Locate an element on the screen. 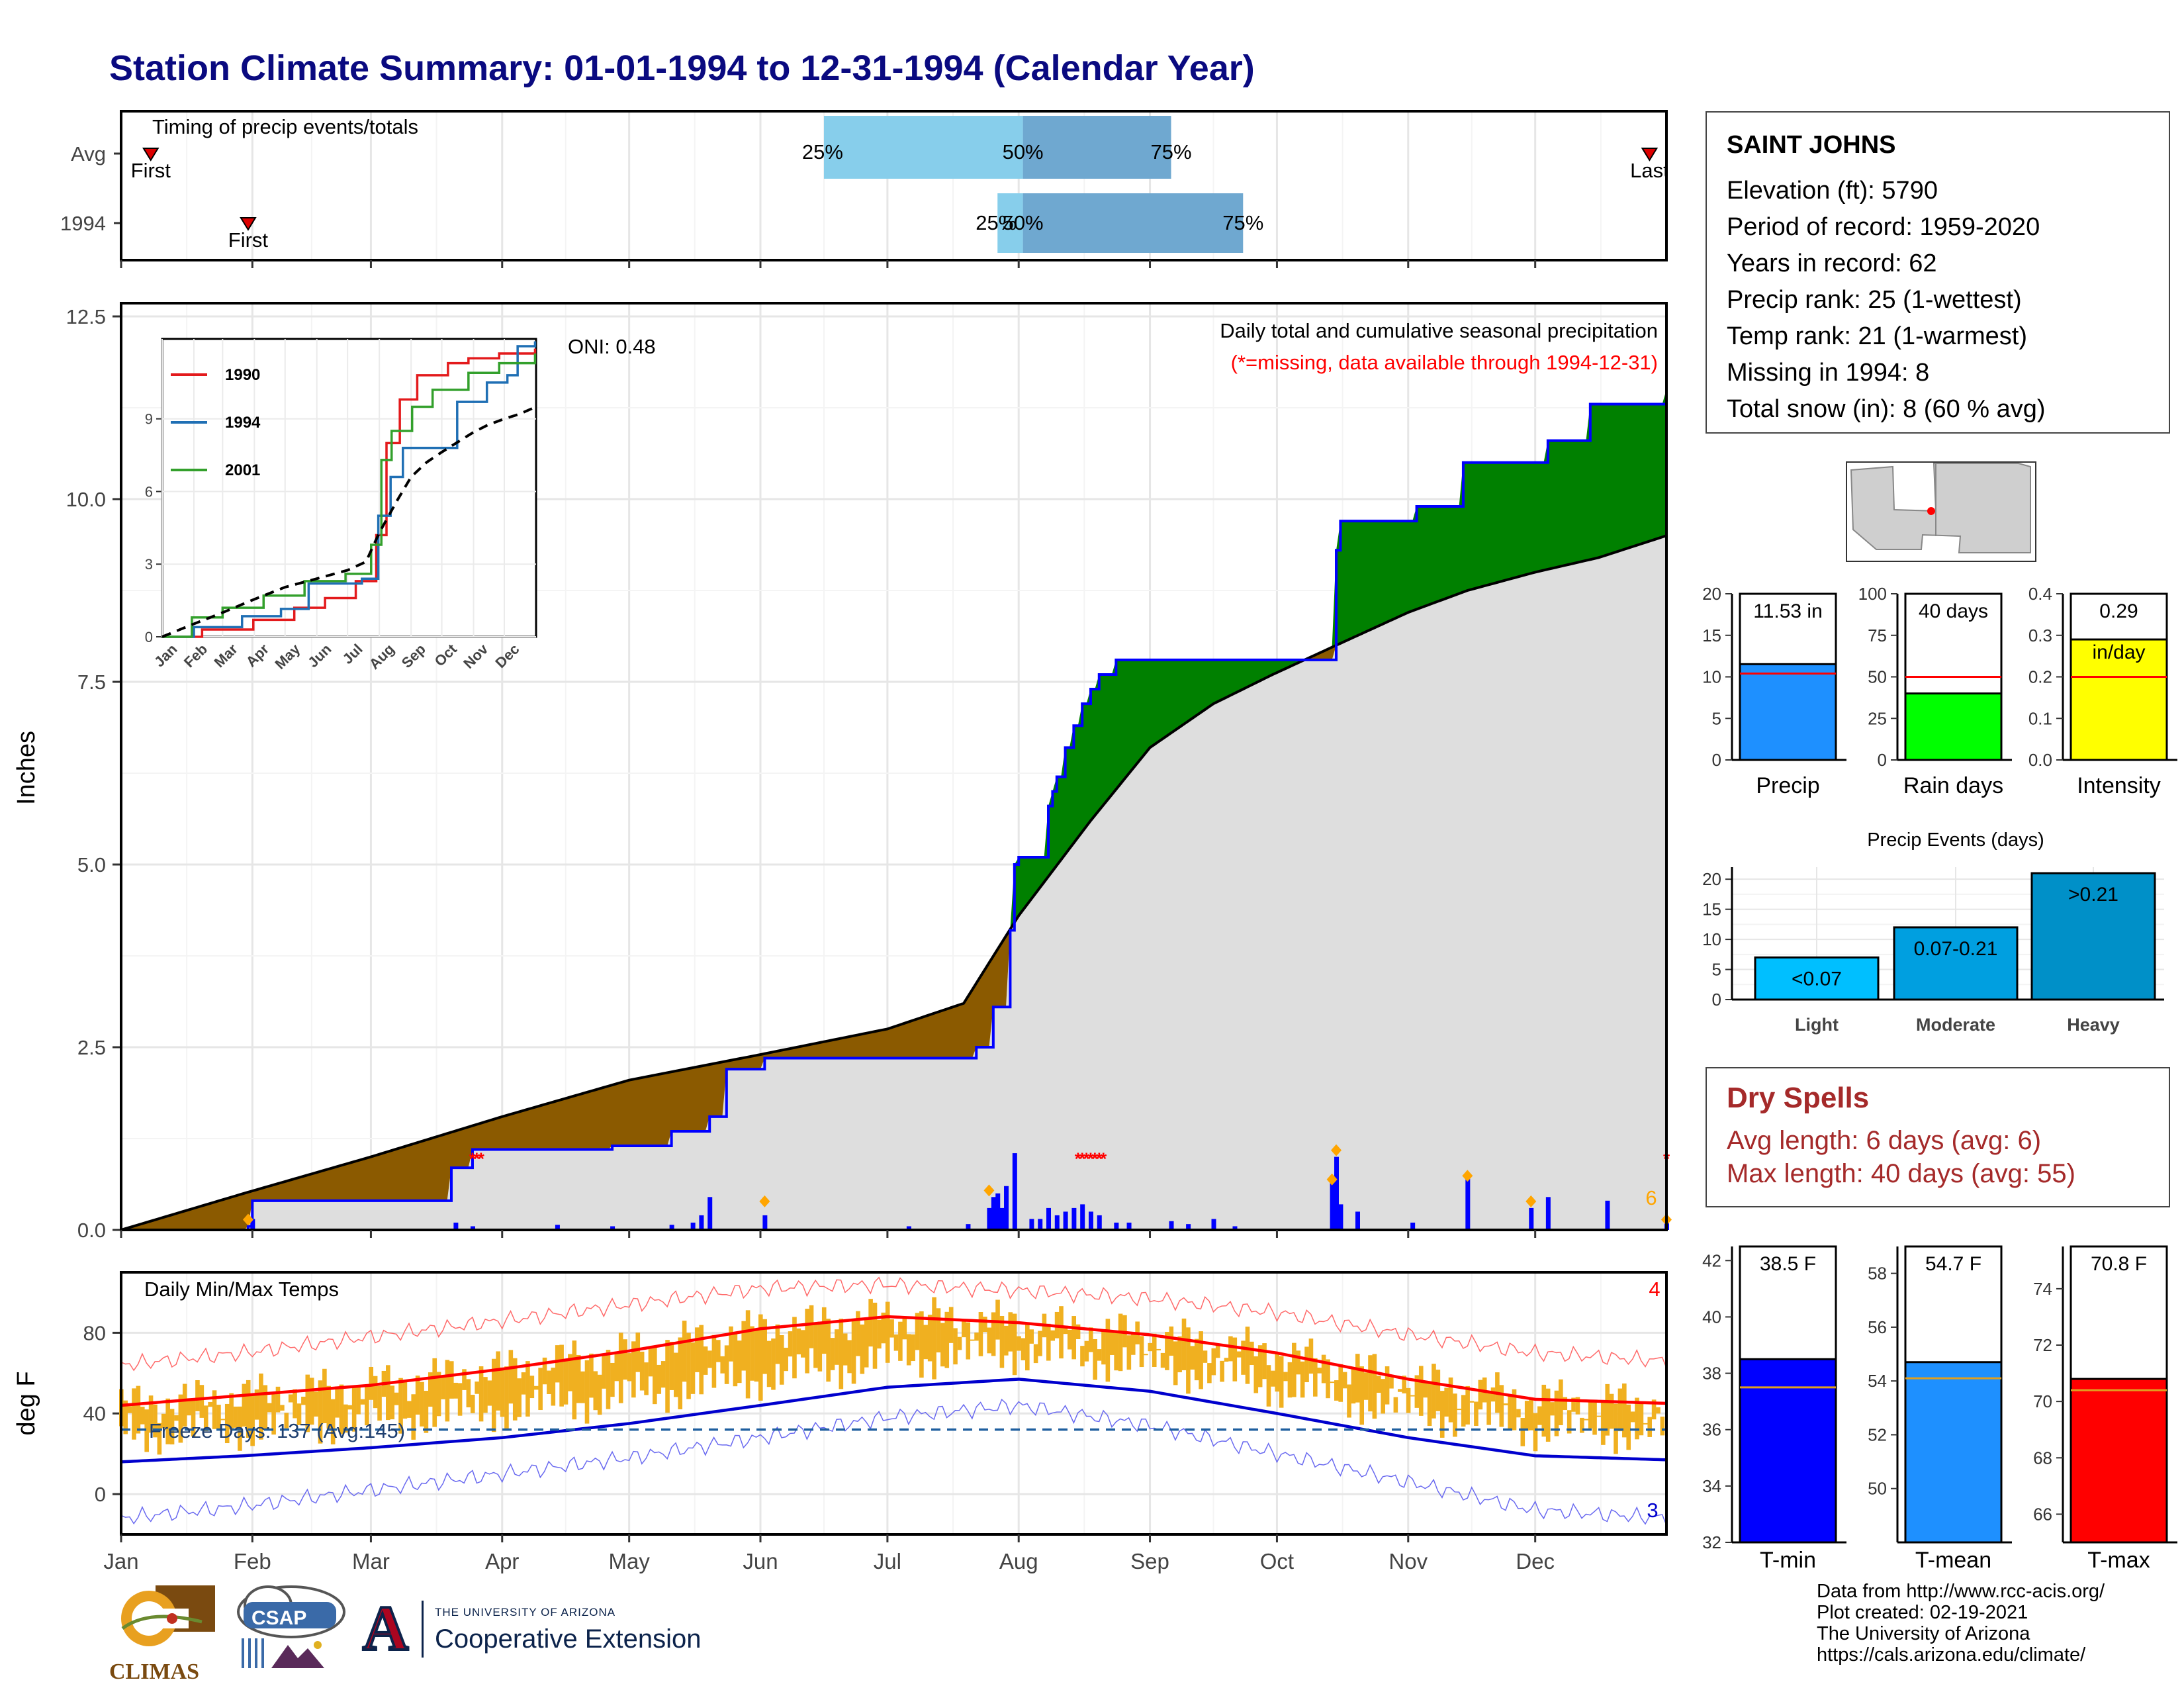 This screenshot has height=1688, width=2184. tmean-y-tick-label: 58 is located at coordinates (1877, 1274).